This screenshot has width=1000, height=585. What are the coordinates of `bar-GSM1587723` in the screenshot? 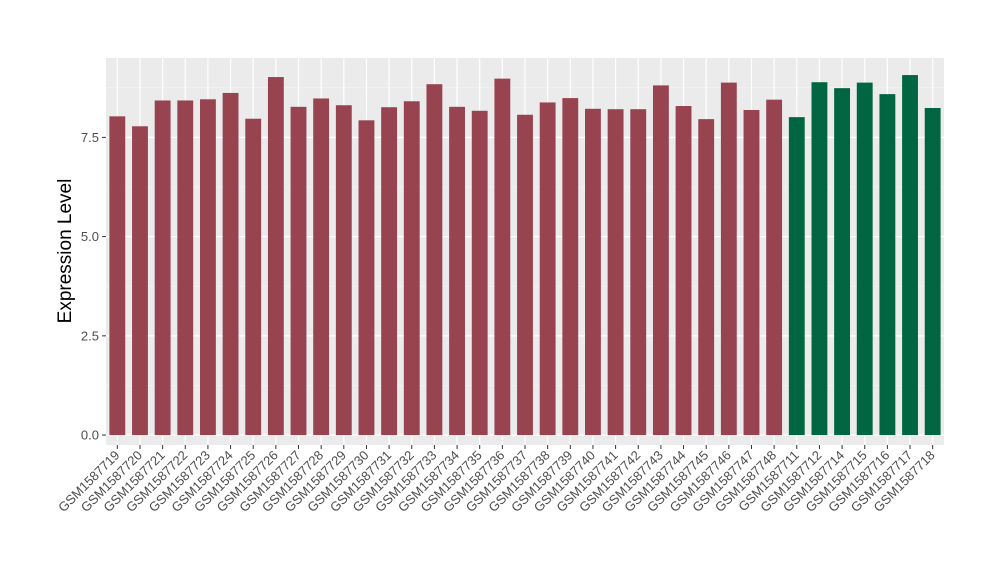 It's located at (207, 267).